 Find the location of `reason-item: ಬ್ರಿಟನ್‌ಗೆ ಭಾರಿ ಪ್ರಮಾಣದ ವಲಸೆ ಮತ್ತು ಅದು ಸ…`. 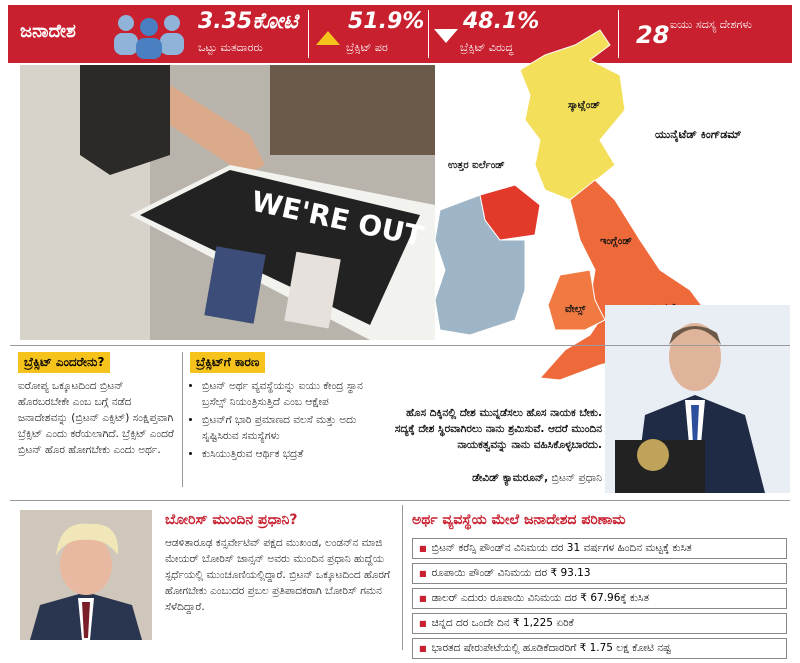

reason-item: ಬ್ರಿಟನ್‌ಗೆ ಭಾರಿ ಪ್ರಮಾಣದ ವಲಸೆ ಮತ್ತು ಅದು ಸ… is located at coordinates (292, 428).